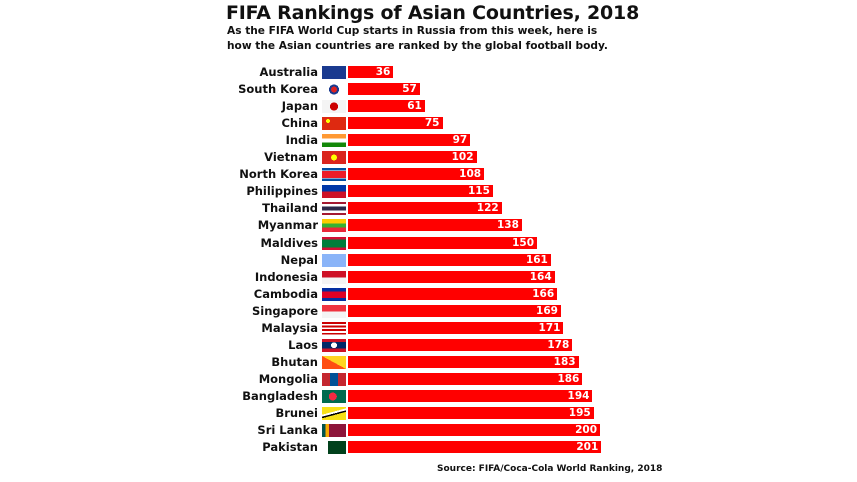  I want to click on bar: 102, so click(412, 157).